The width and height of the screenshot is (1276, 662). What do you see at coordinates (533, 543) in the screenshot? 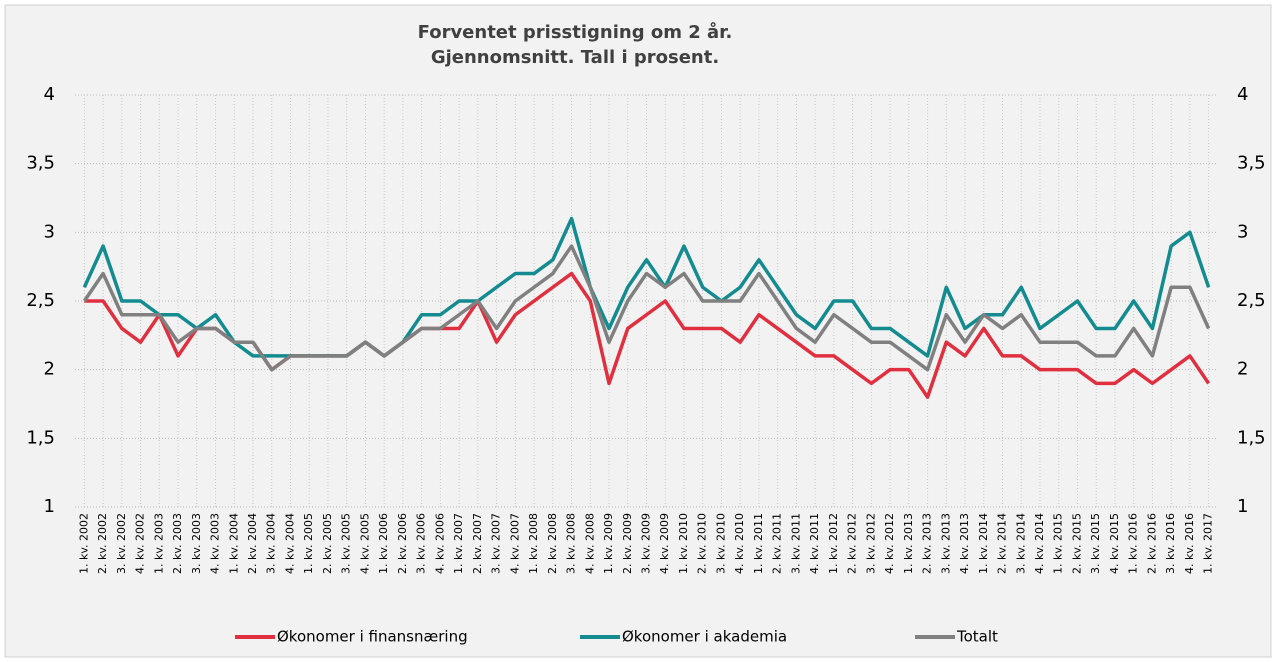
I see `x-tick-label: 1. kv. 2008` at bounding box center [533, 543].